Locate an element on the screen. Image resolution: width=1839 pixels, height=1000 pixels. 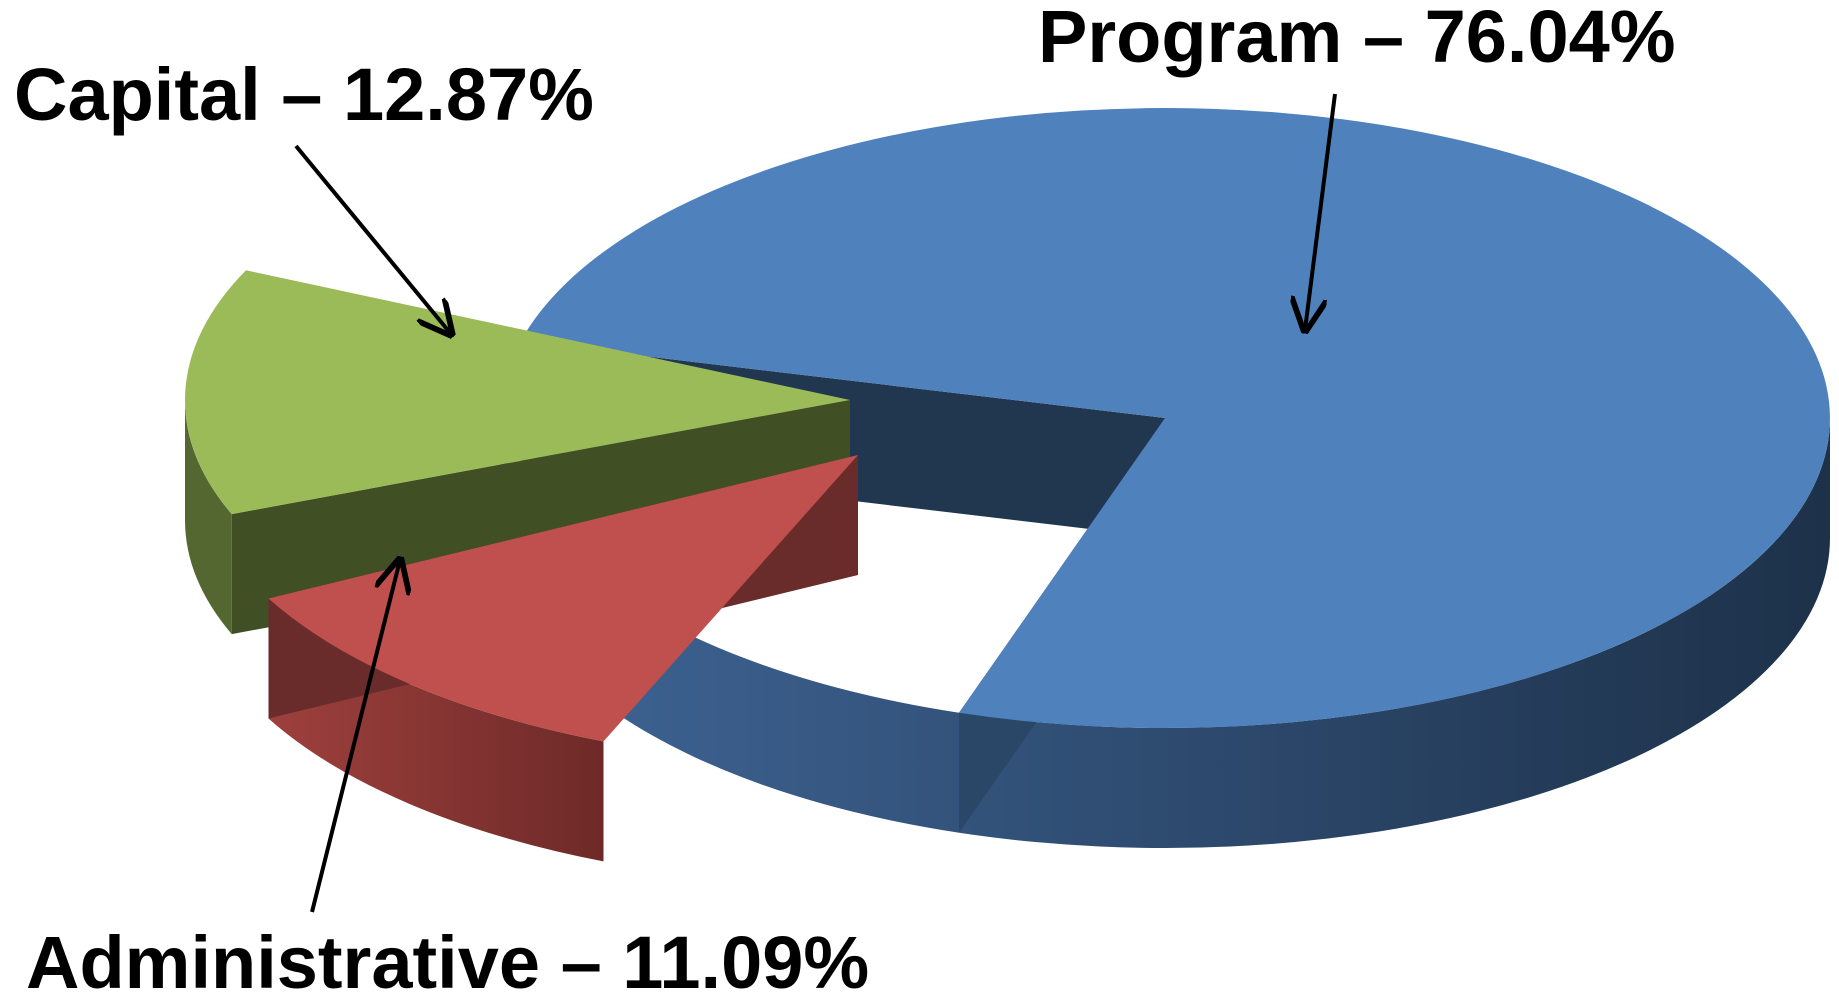
administrative-slice is located at coordinates (563, 658).